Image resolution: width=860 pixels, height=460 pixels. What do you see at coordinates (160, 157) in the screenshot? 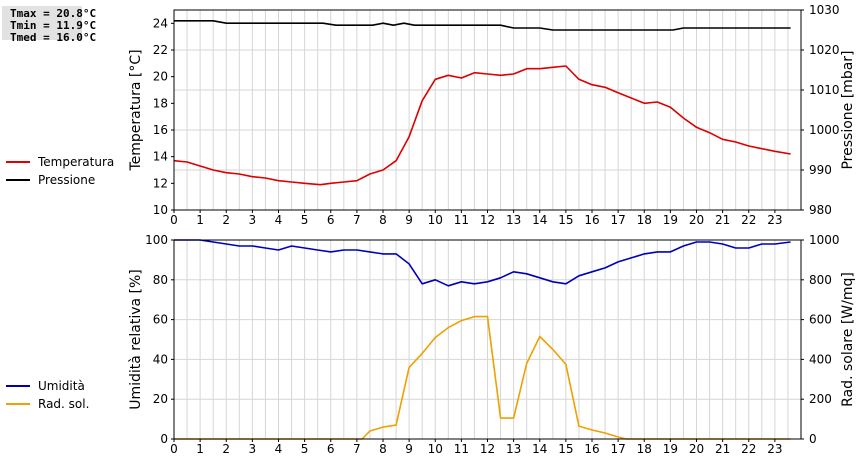
I see `y-tick-label: 14` at bounding box center [160, 157].